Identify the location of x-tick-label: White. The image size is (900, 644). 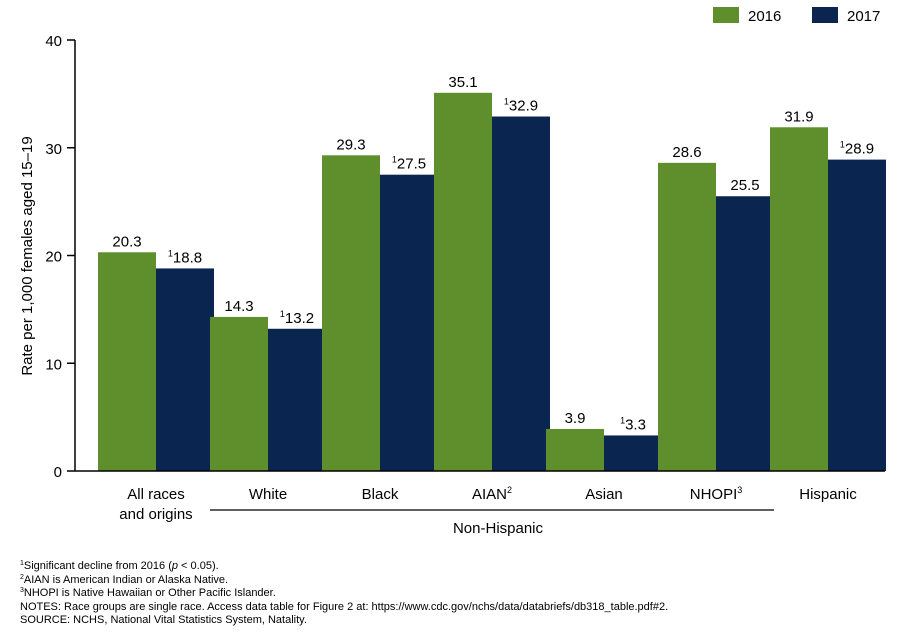
(268, 494).